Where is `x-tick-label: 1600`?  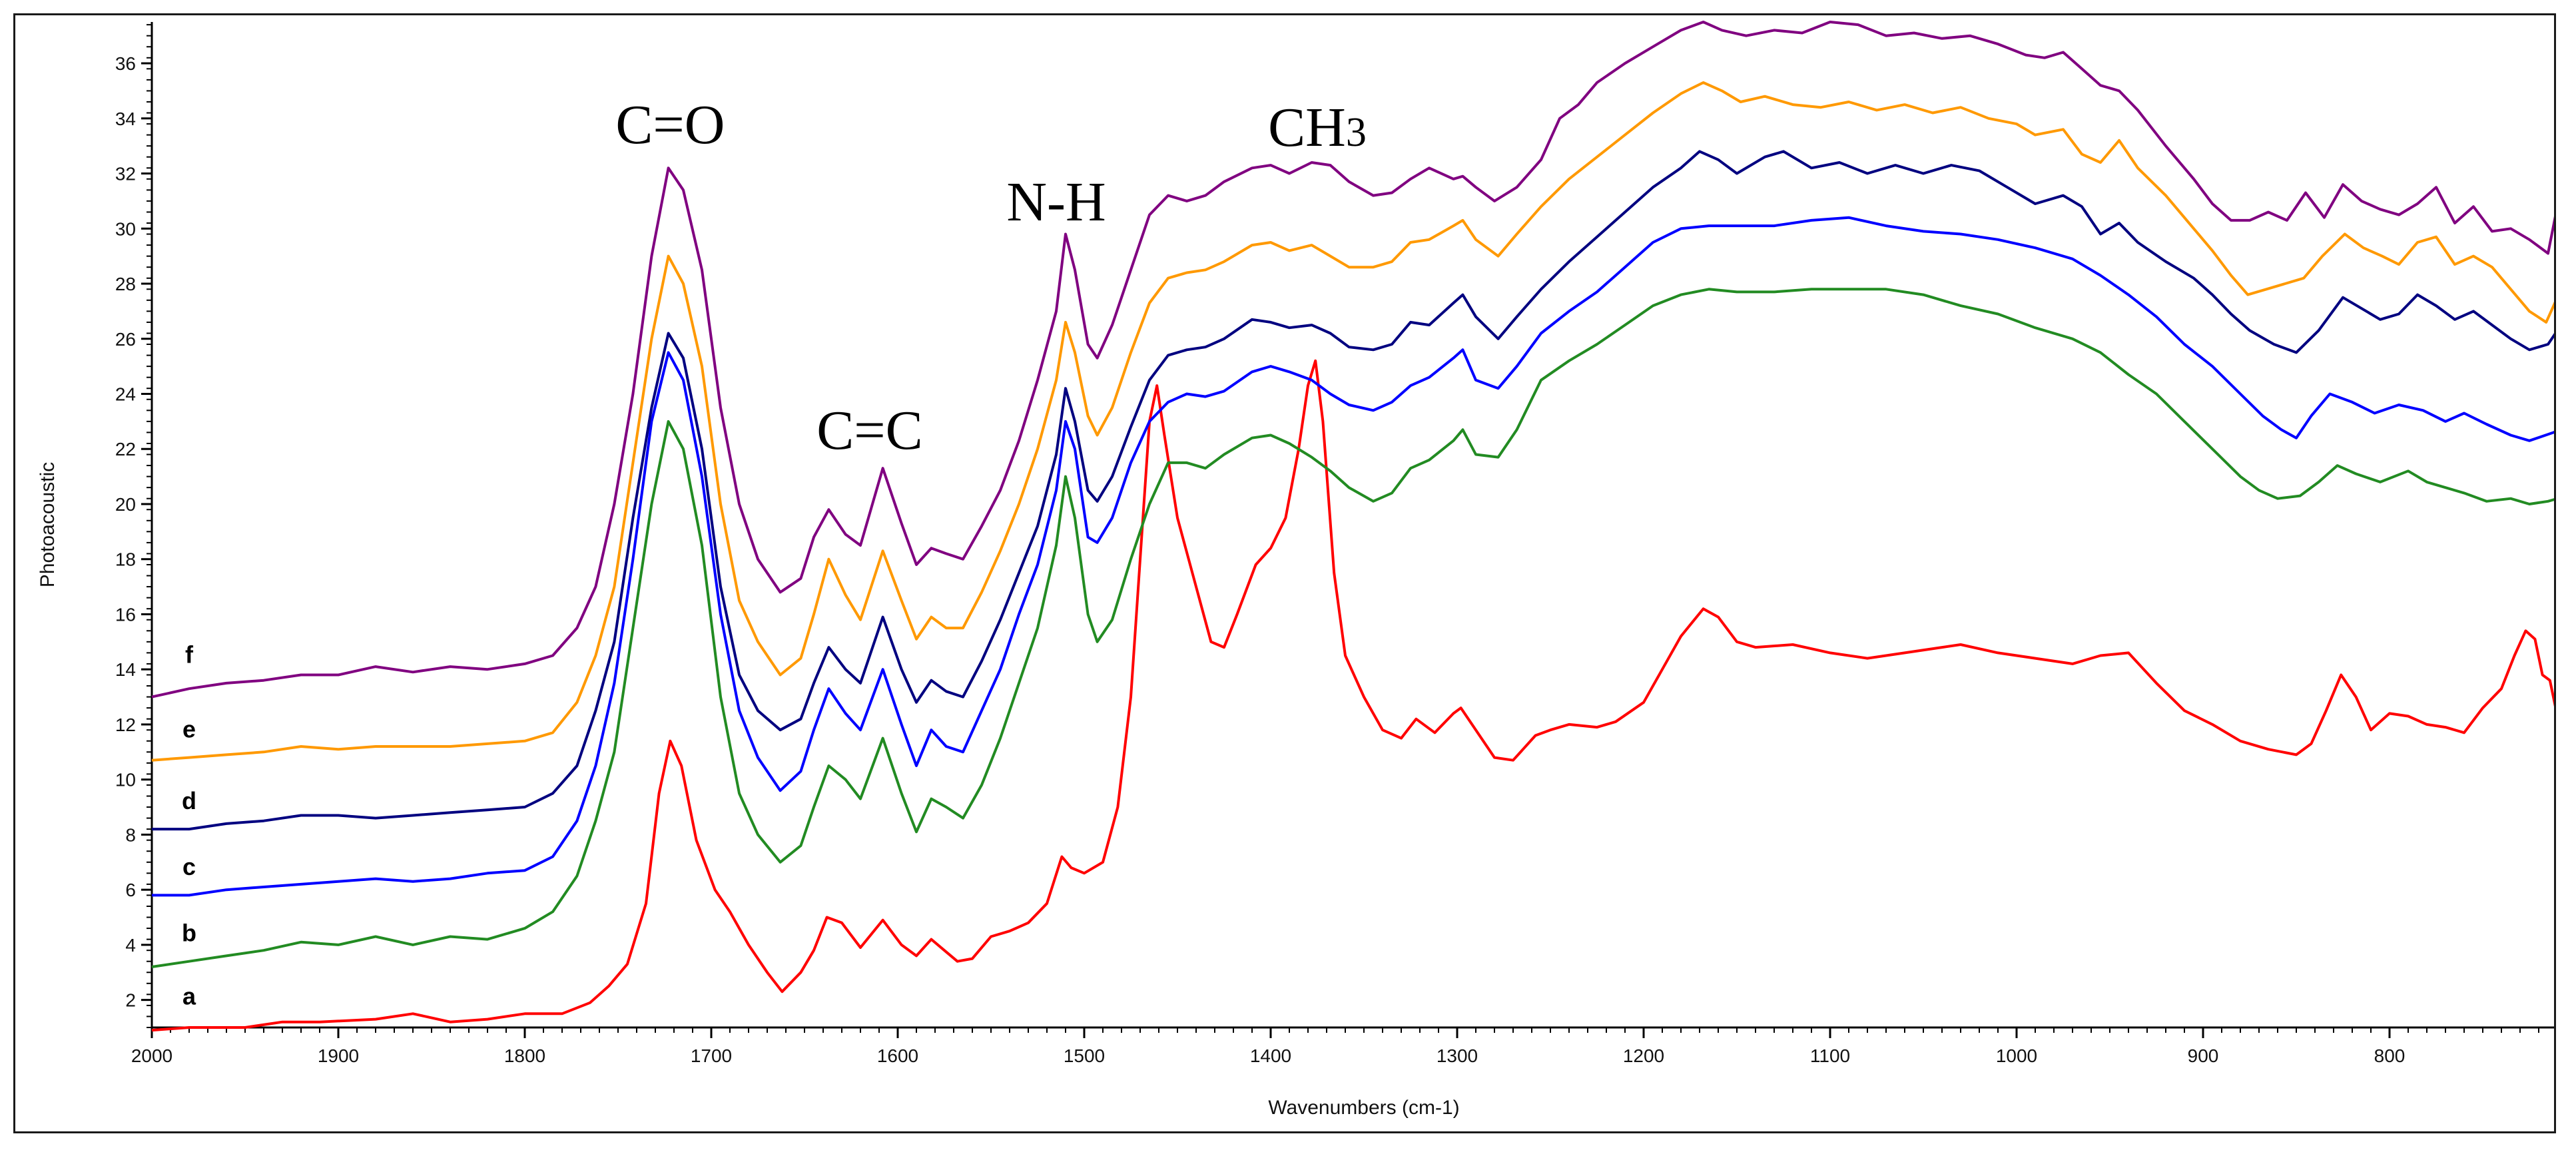 x-tick-label: 1600 is located at coordinates (897, 1055).